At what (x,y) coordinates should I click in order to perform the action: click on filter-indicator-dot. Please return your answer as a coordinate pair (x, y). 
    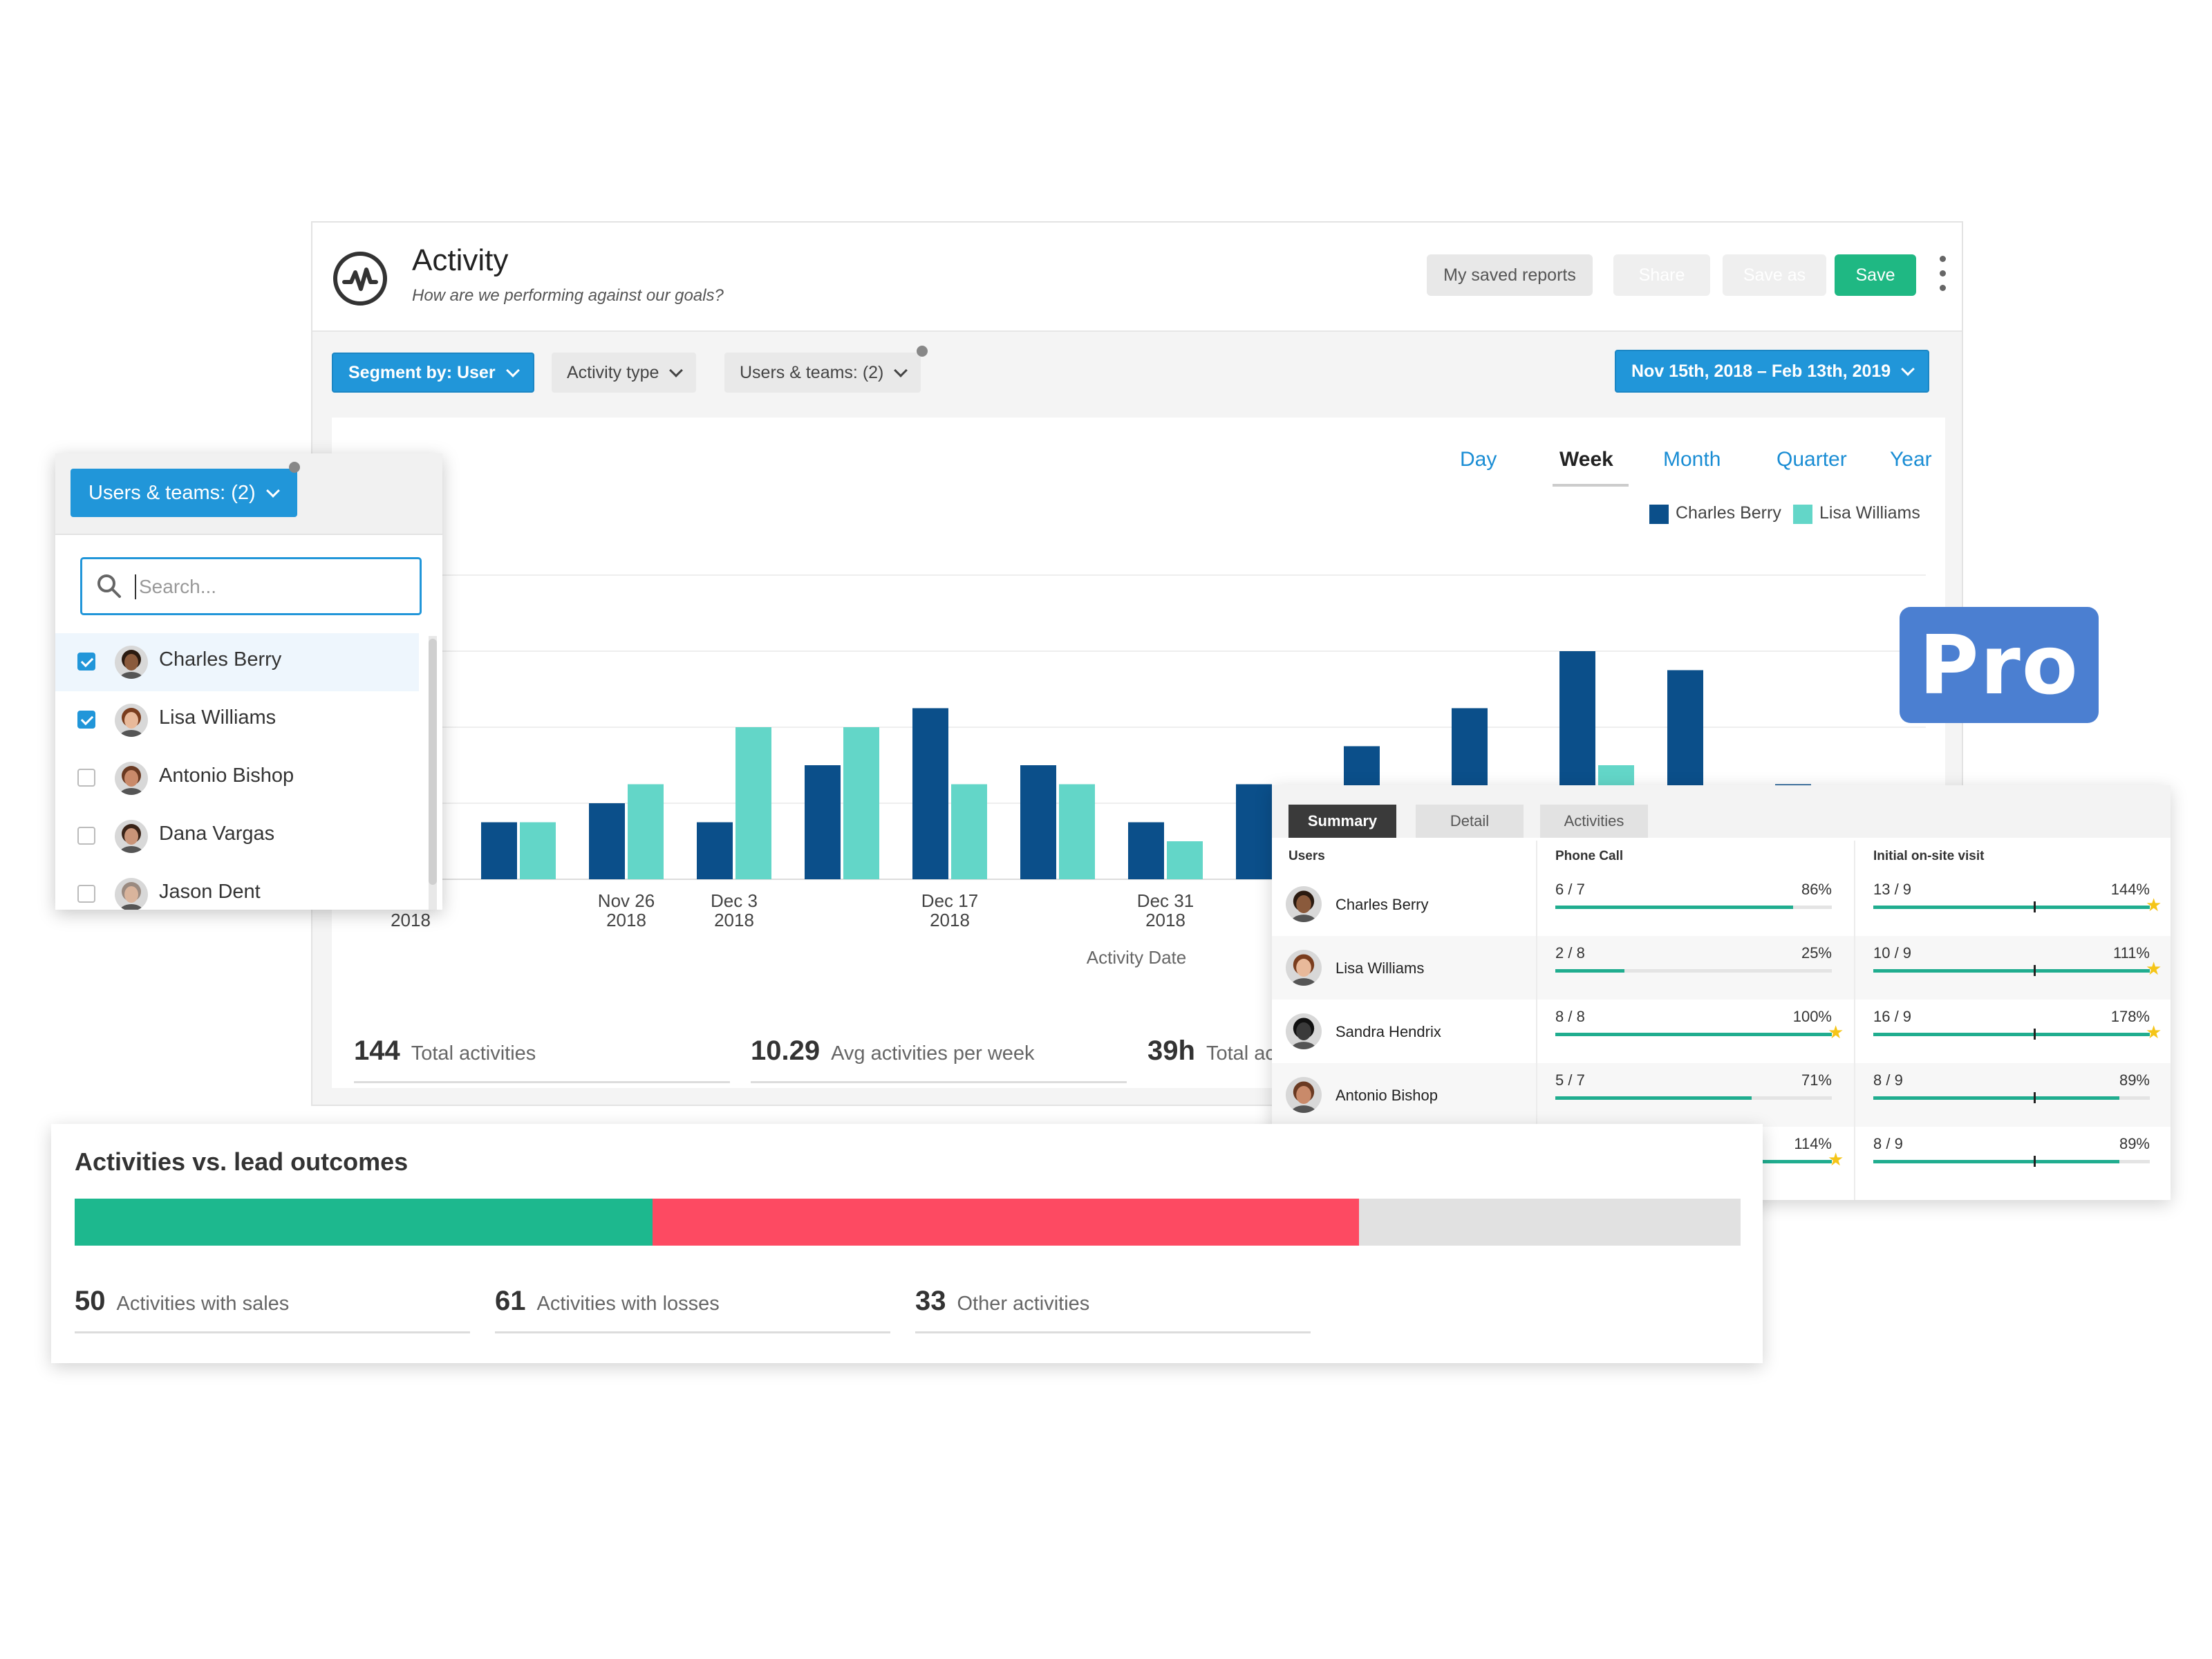
    Looking at the image, I should click on (294, 467).